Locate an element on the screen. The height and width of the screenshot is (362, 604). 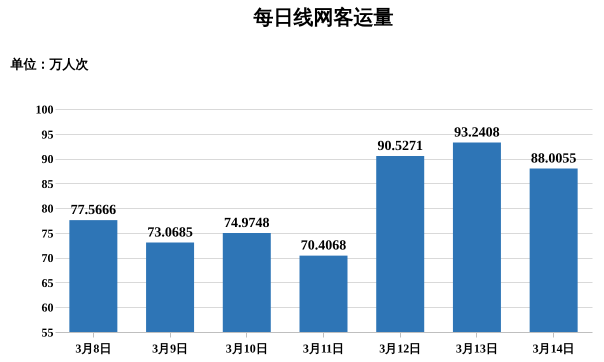
x-tick-label: 3月8日 is located at coordinates (93, 349).